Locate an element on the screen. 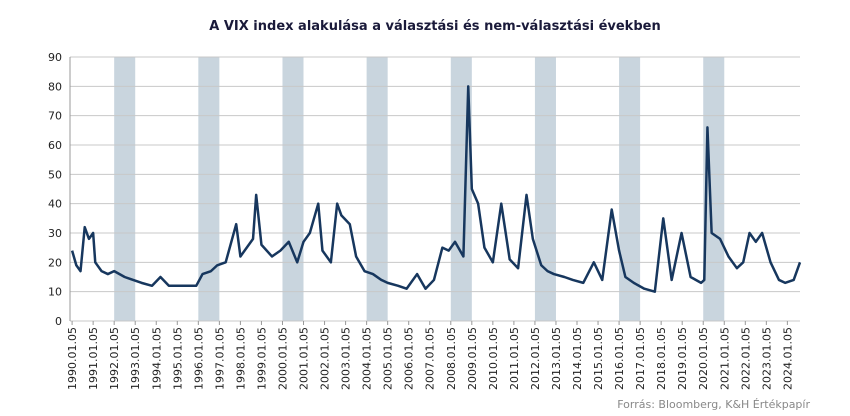 This screenshot has width=850, height=416. x-tick-label: 2010.01.05 is located at coordinates (493, 358).